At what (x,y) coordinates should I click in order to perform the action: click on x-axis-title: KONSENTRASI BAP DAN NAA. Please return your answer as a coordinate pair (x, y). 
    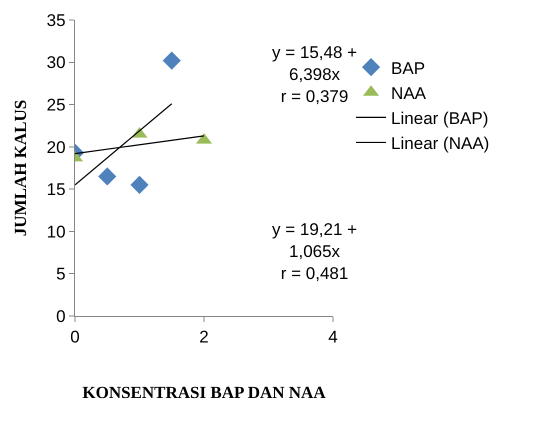
    Looking at the image, I should click on (204, 392).